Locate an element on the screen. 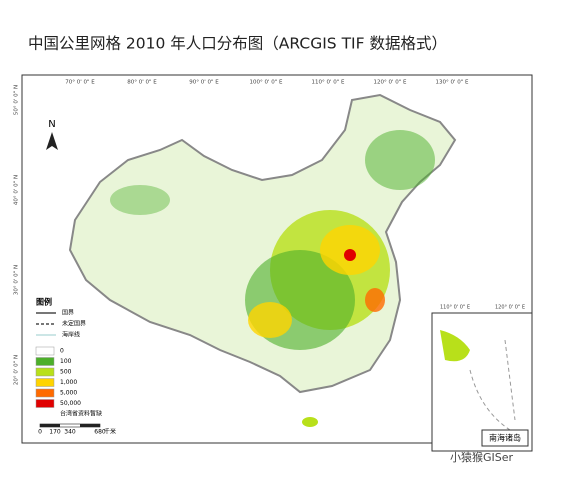 The image size is (563, 479). graticule-label: 80° 0' 0" E is located at coordinates (142, 83).